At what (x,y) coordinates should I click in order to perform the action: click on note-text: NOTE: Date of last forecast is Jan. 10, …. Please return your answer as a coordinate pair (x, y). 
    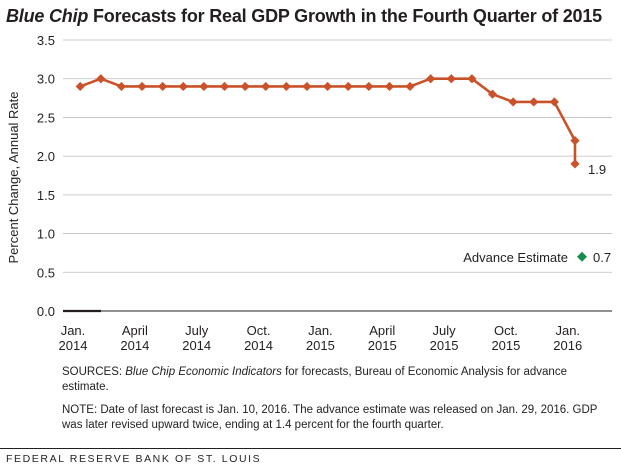
    Looking at the image, I should click on (330, 417).